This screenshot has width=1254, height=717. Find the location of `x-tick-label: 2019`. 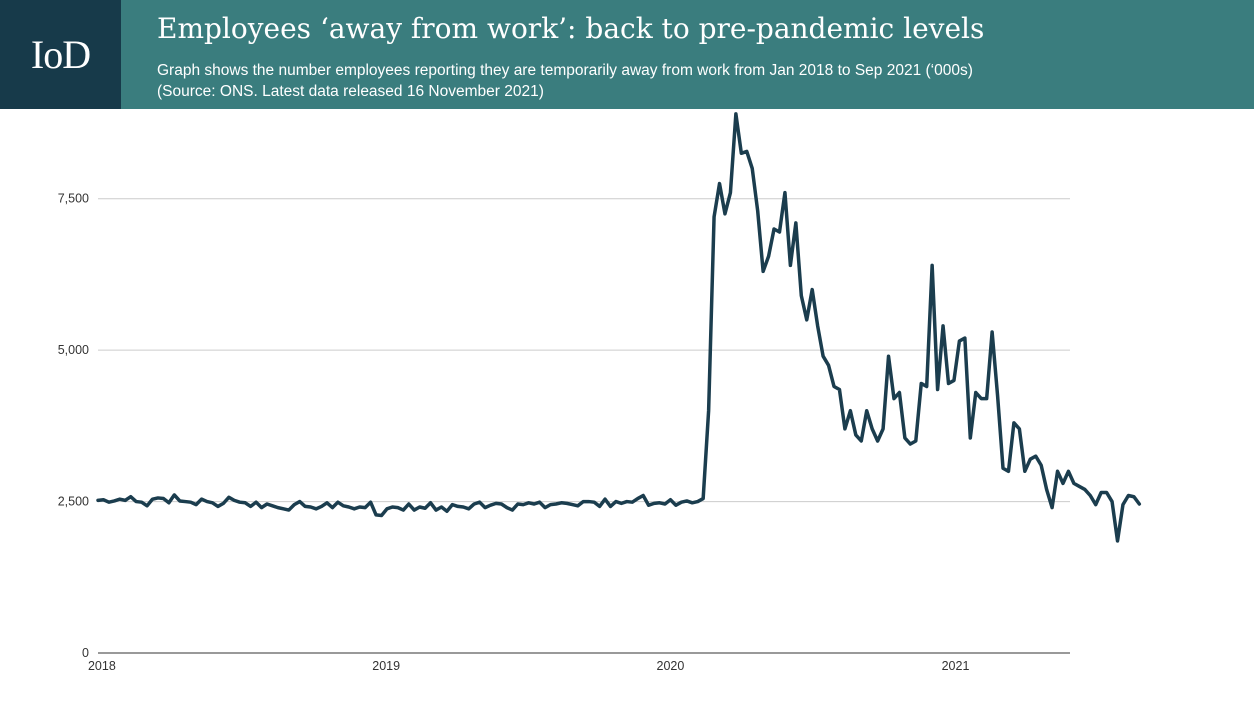

x-tick-label: 2019 is located at coordinates (386, 666).